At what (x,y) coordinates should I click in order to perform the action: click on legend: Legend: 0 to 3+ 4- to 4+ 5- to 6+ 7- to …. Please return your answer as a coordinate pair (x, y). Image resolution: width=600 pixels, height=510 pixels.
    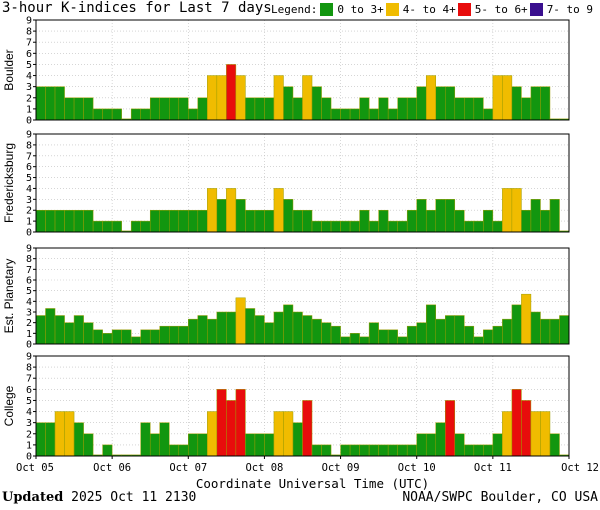
    Looking at the image, I should click on (433, 9).